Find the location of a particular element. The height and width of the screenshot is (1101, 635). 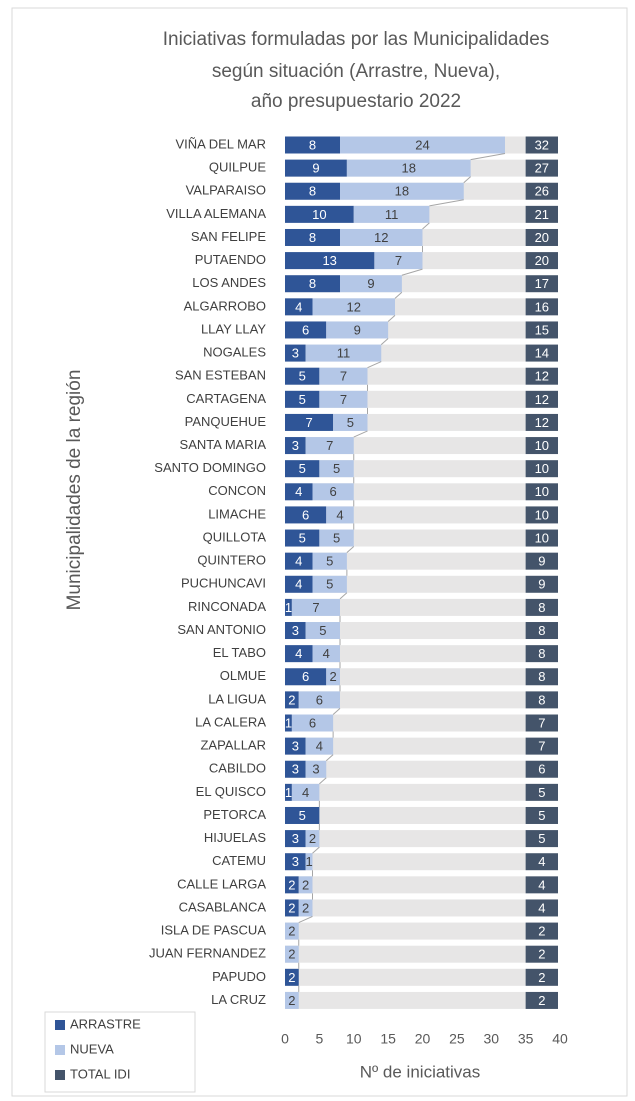

value-label: 18 is located at coordinates (402, 191).